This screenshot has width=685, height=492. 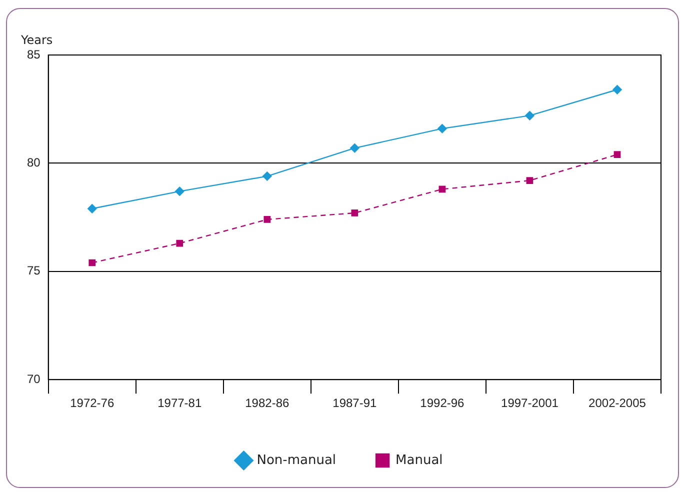 What do you see at coordinates (33, 271) in the screenshot?
I see `y-tick-label: 75` at bounding box center [33, 271].